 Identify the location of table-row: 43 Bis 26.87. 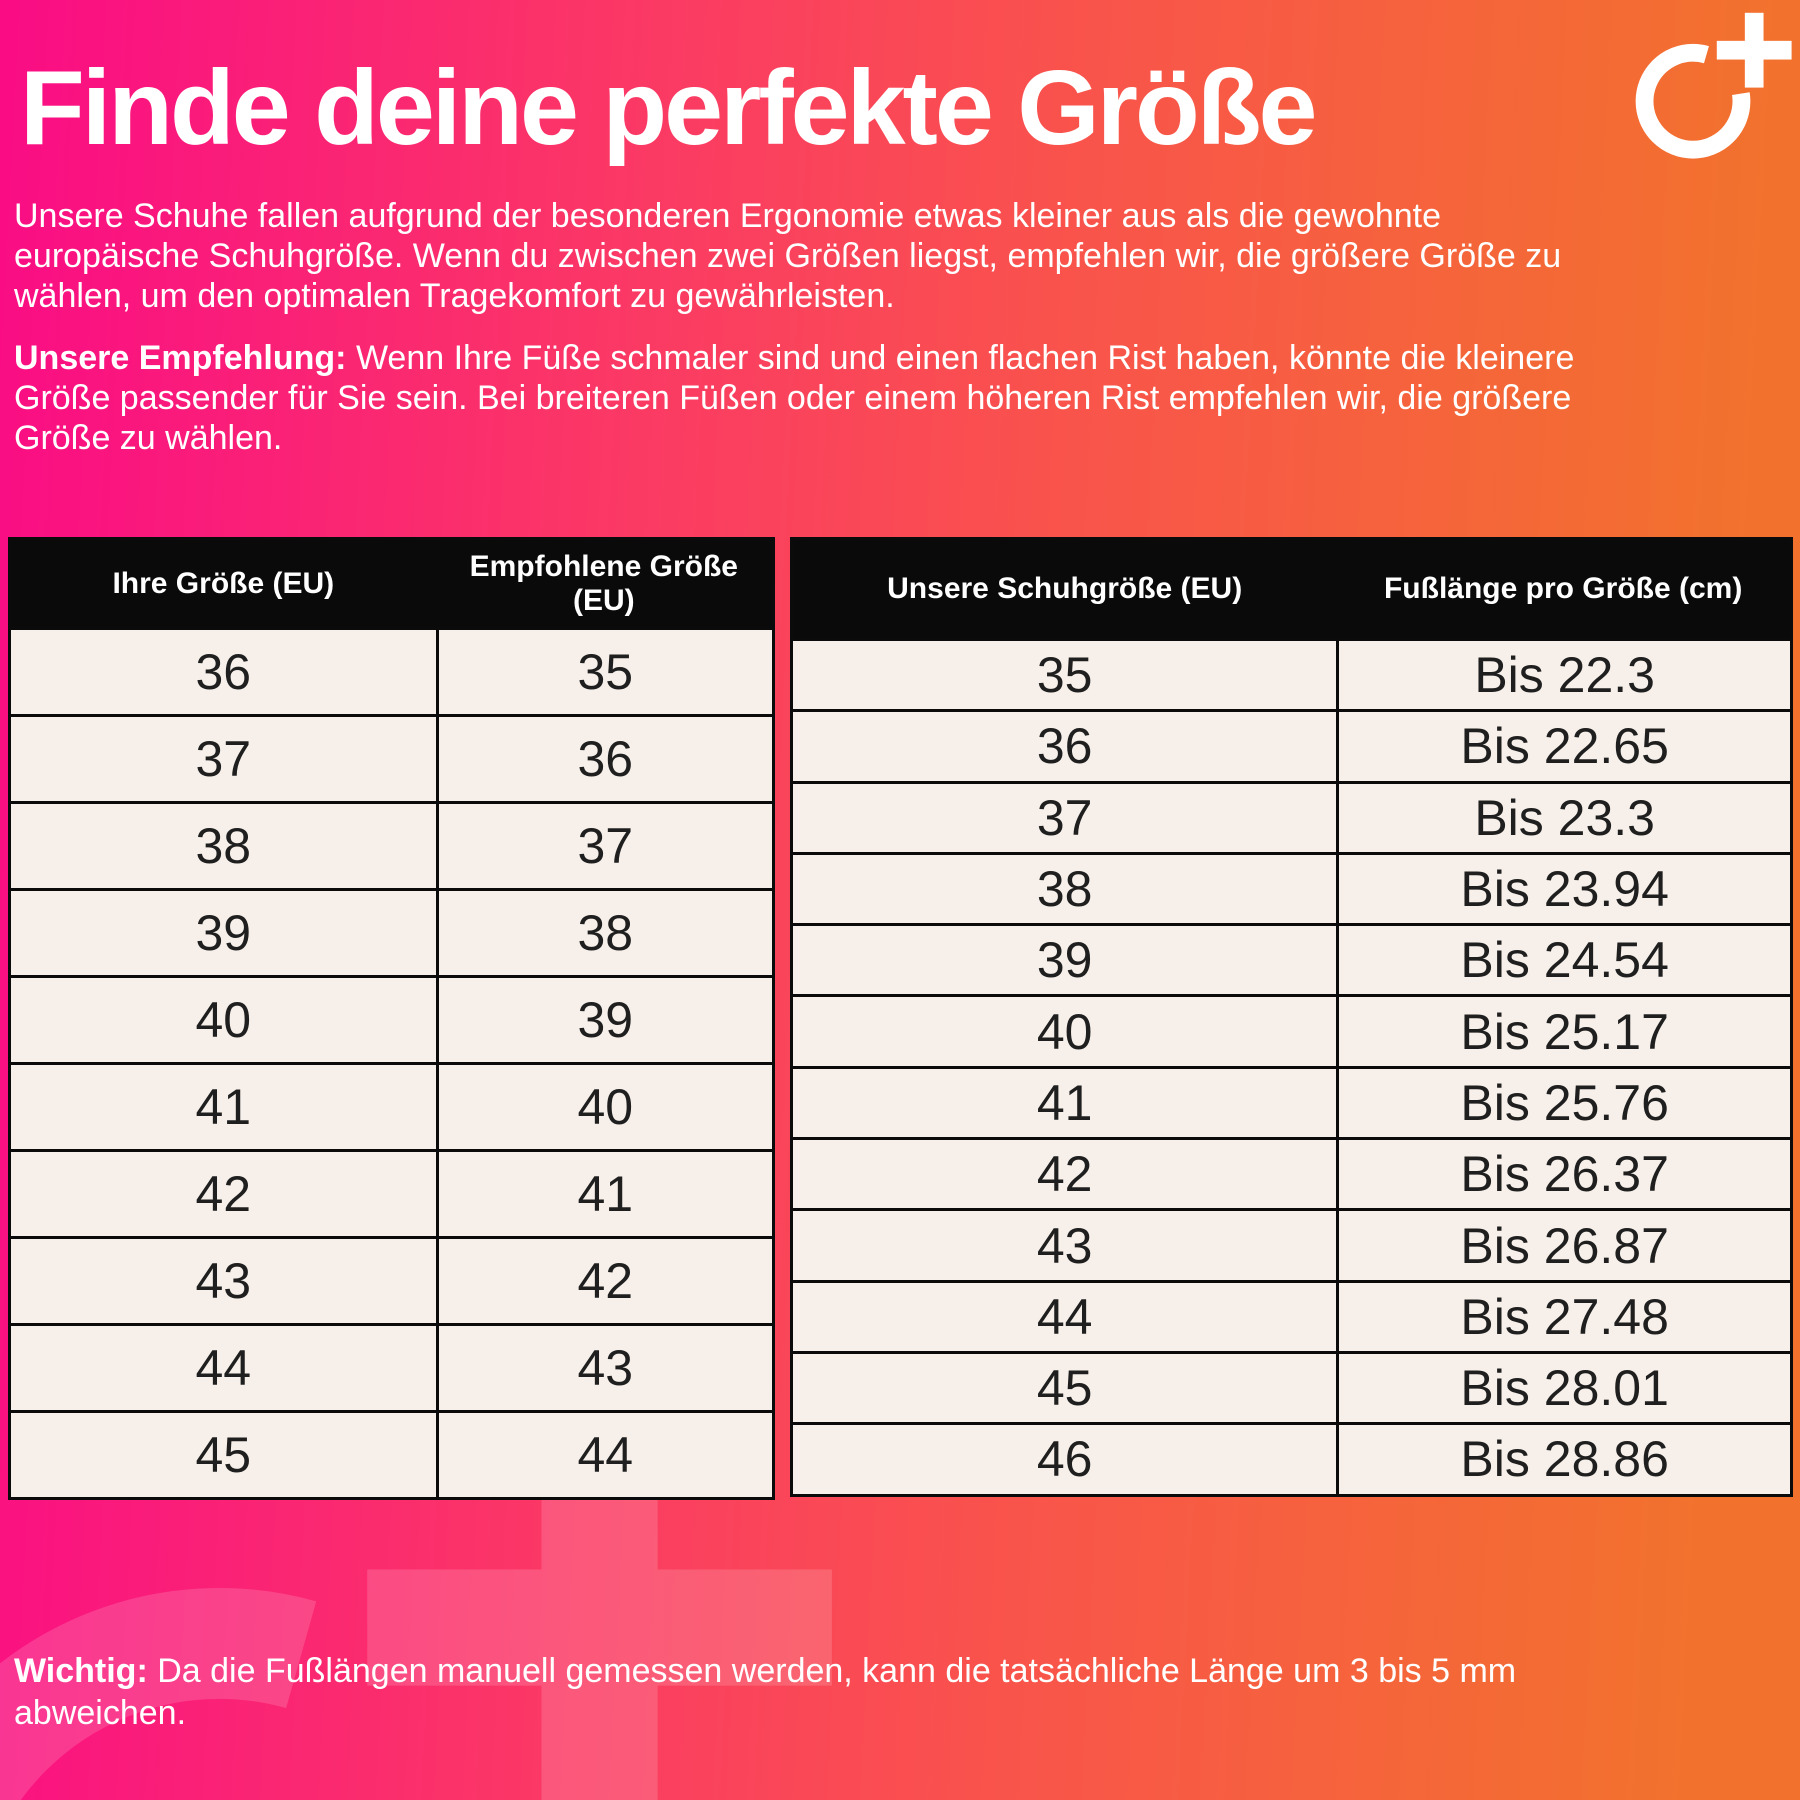
(1291, 1244).